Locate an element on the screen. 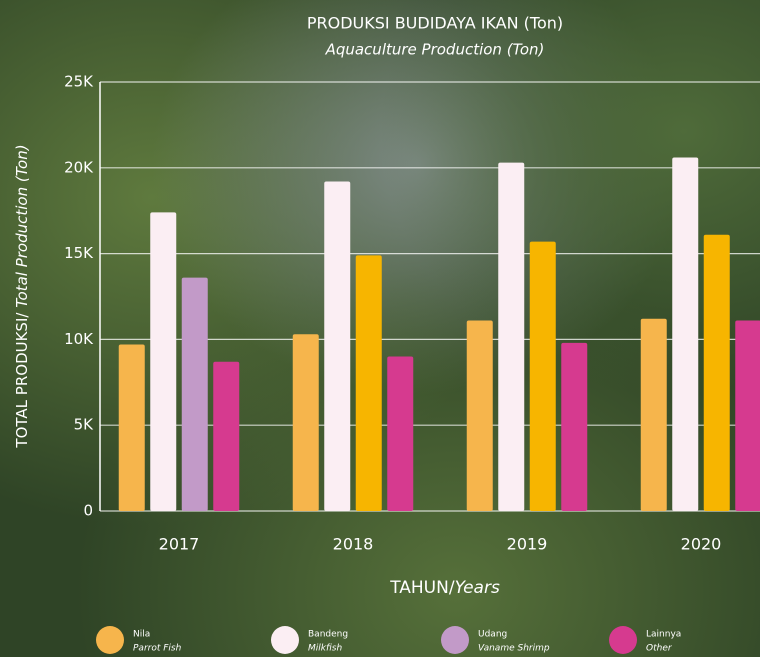 This screenshot has width=760, height=657. x-axis-label-id: TAHUN/ is located at coordinates (422, 588).